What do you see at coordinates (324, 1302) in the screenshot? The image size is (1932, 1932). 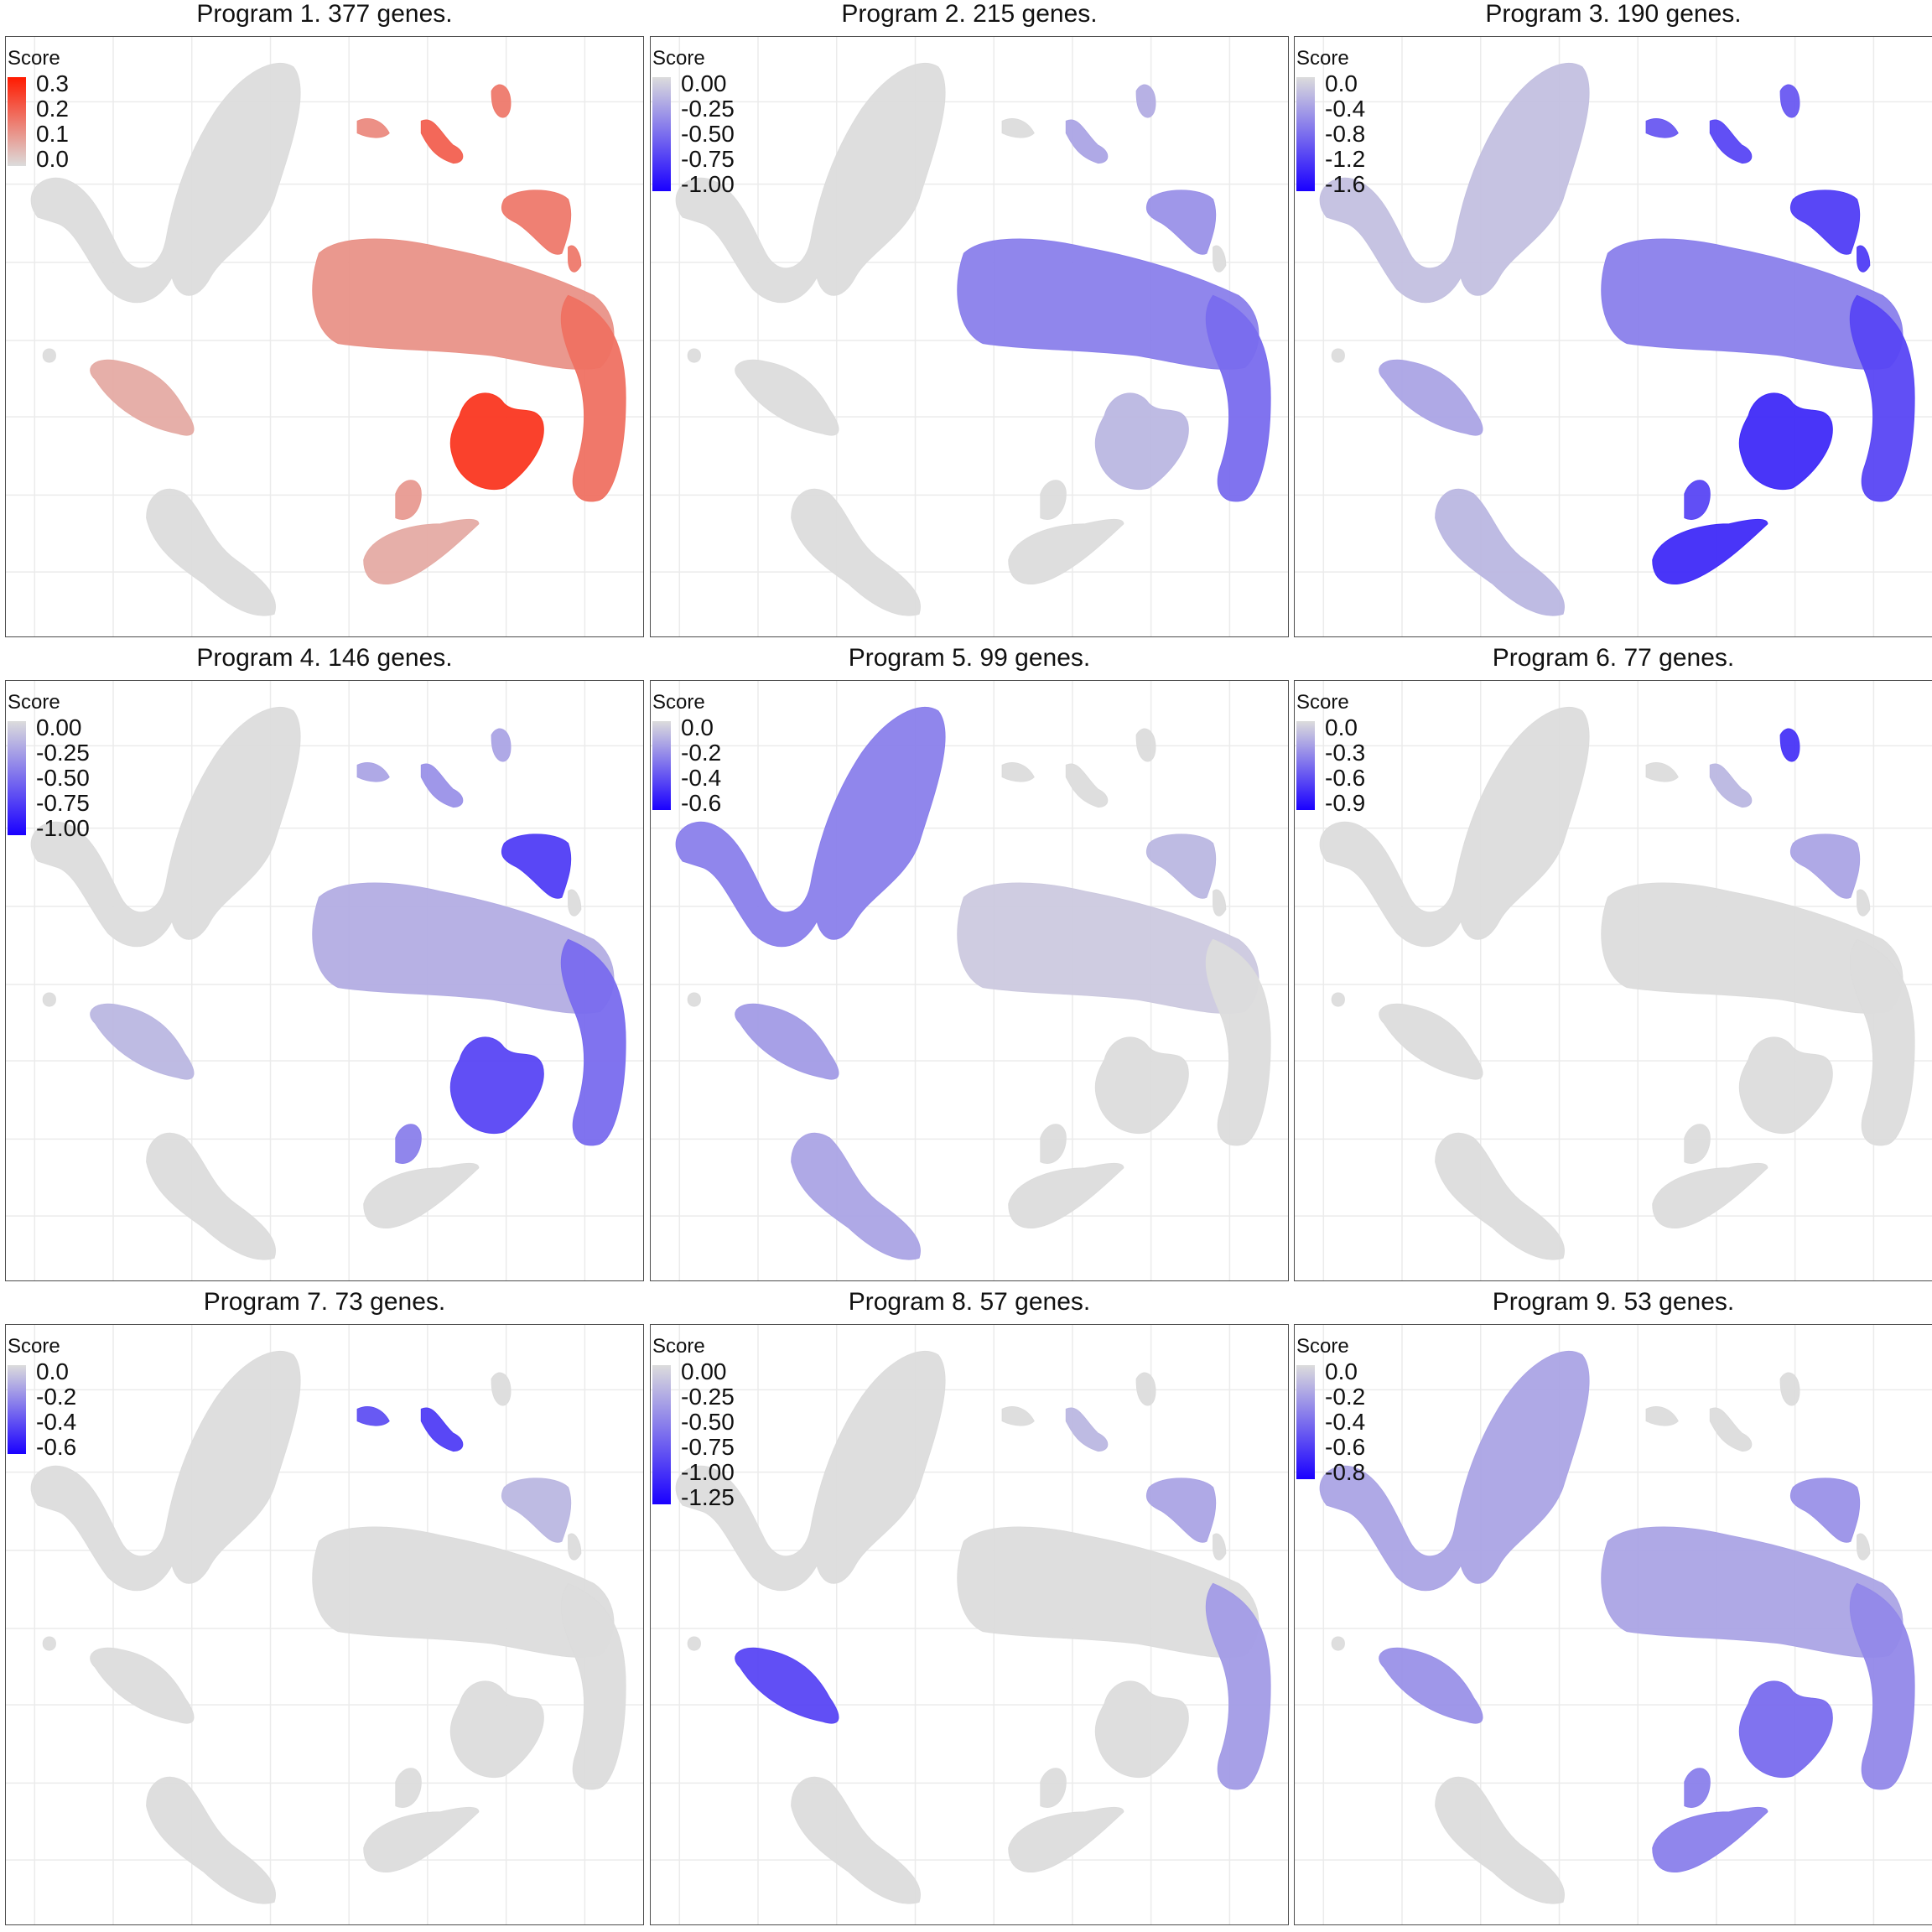 I see `panel-title: Program 7. 73 genes.` at bounding box center [324, 1302].